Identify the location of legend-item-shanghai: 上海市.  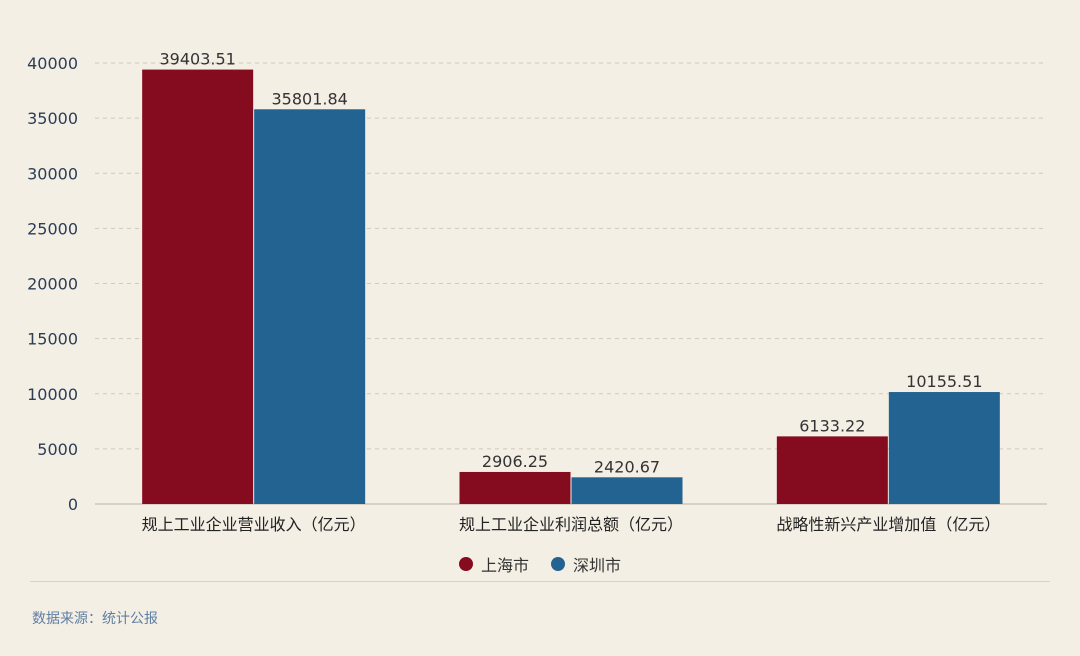
(493, 564).